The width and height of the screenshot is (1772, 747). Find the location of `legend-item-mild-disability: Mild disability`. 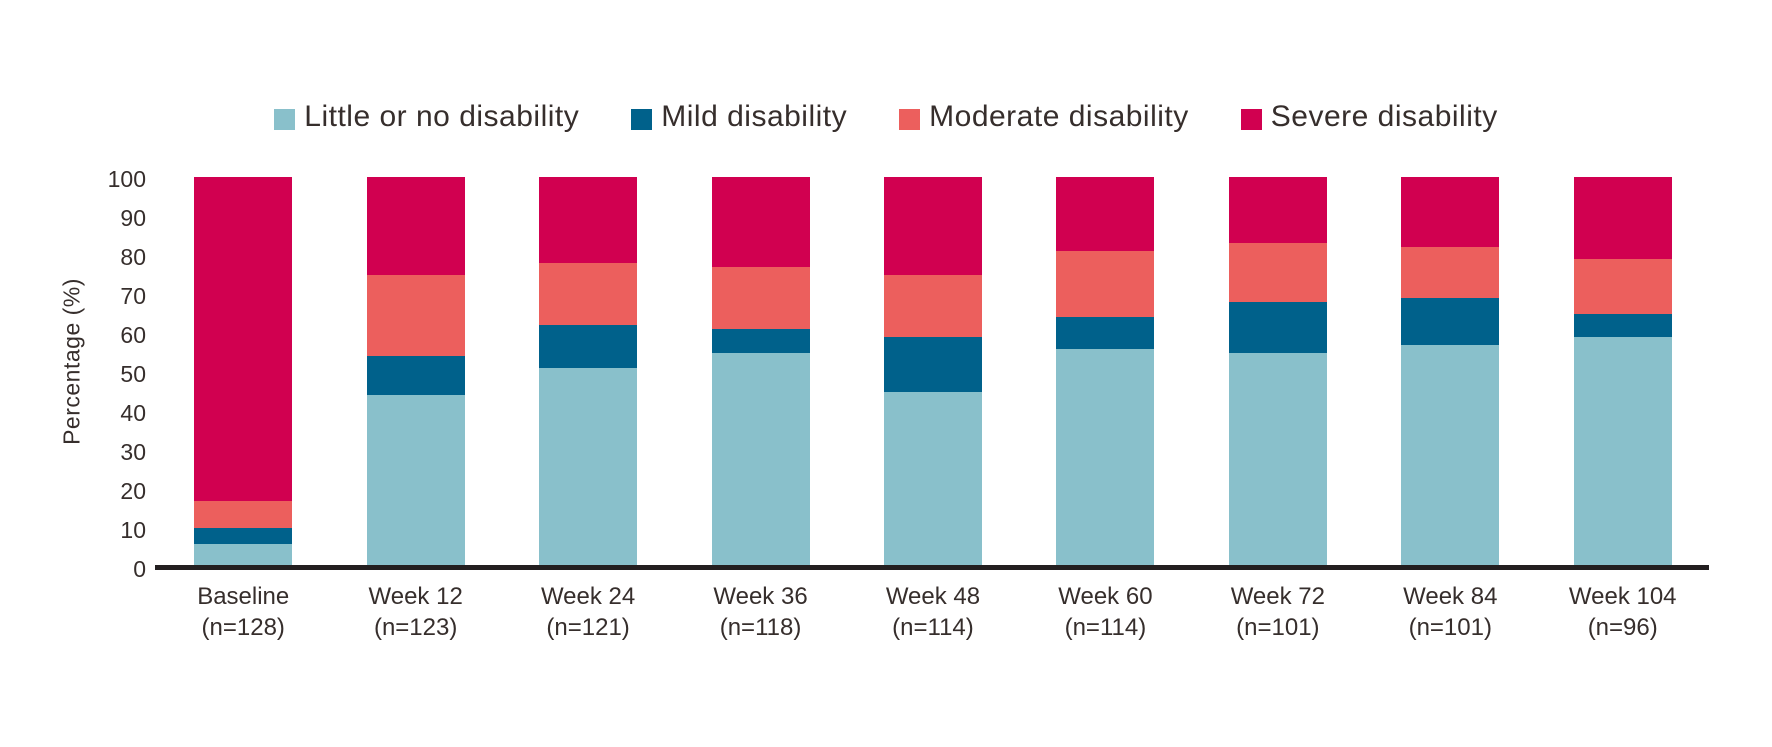

legend-item-mild-disability: Mild disability is located at coordinates (739, 117).